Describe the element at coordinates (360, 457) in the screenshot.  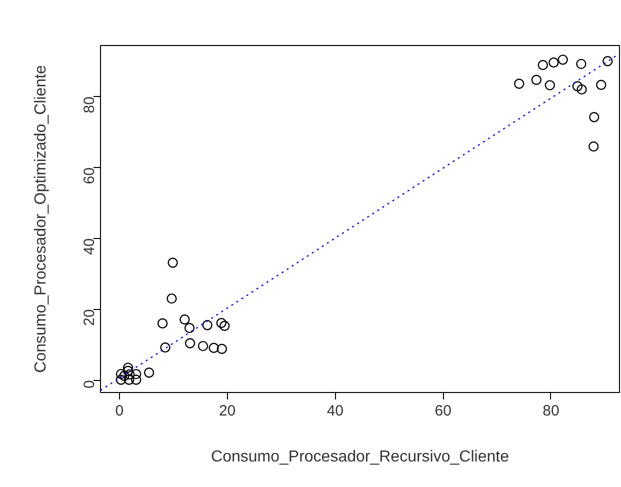
I see `x-axis-title: Consumo_Procesador_Recursivo_Cliente` at that location.